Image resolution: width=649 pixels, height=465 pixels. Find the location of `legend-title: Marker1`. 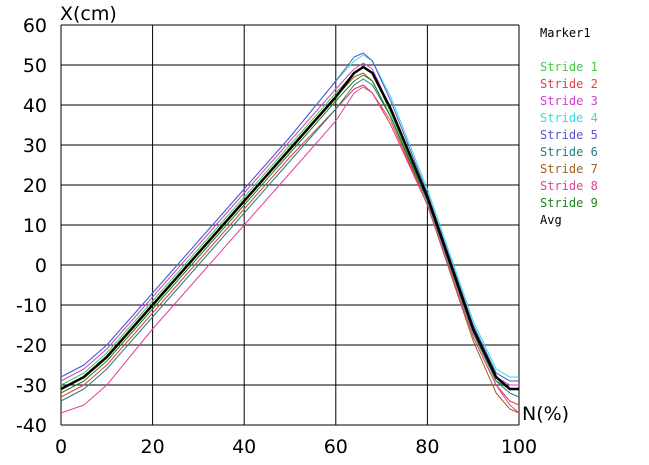

legend-title: Marker1 is located at coordinates (565, 33).